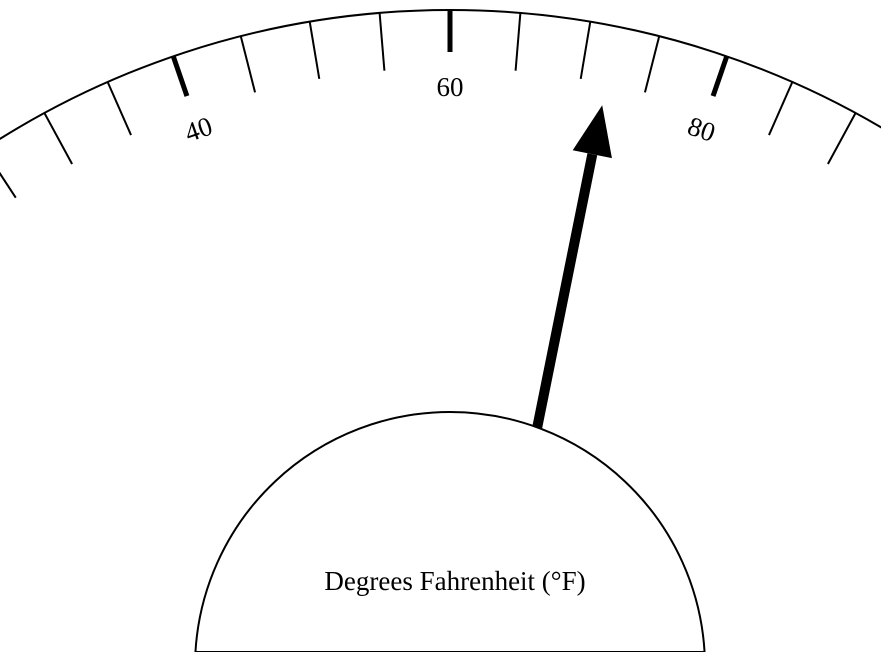 The image size is (881, 652). Describe the element at coordinates (450, 110) in the screenshot. I see `dial-tick-labels: 40 60 80` at that location.